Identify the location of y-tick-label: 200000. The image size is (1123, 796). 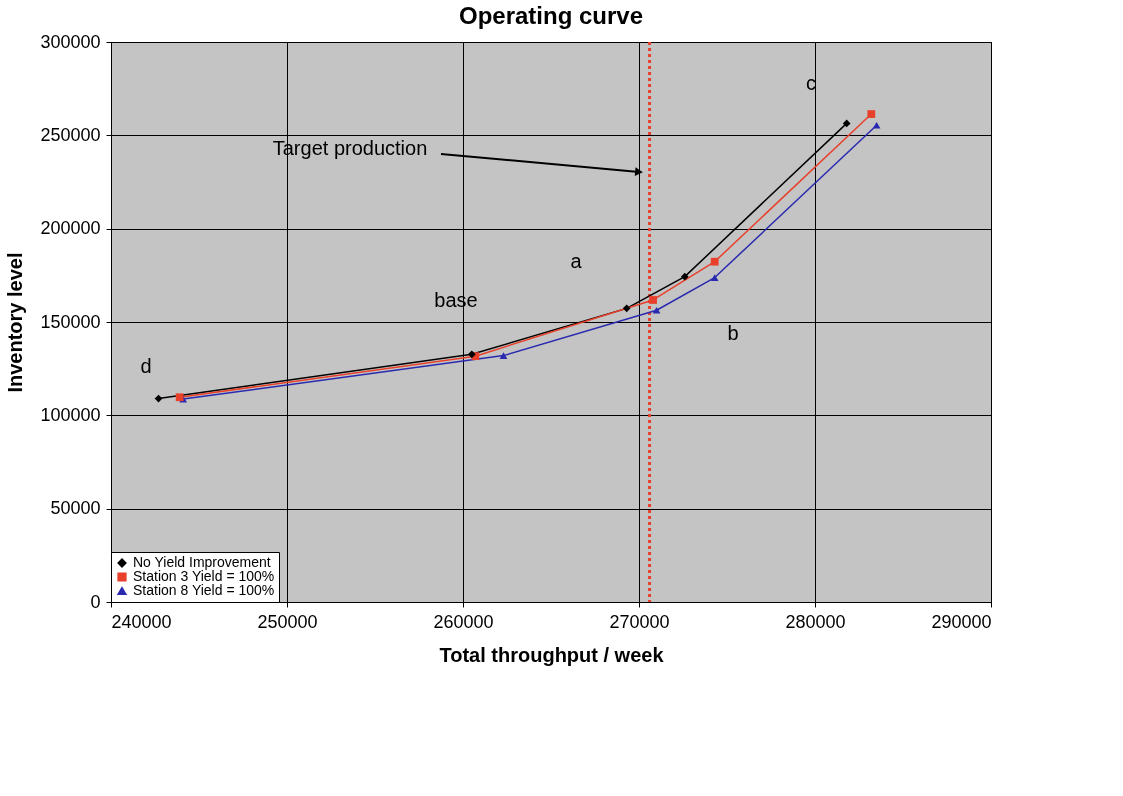
(70, 228).